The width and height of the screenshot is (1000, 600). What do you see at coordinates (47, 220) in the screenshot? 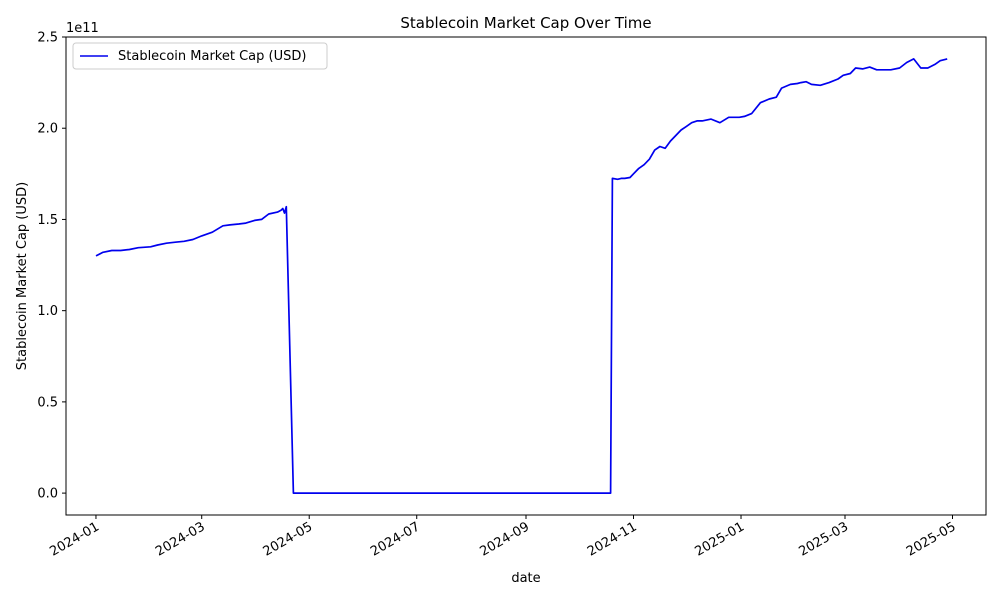
I see `y-tick-label: 1.5` at bounding box center [47, 220].